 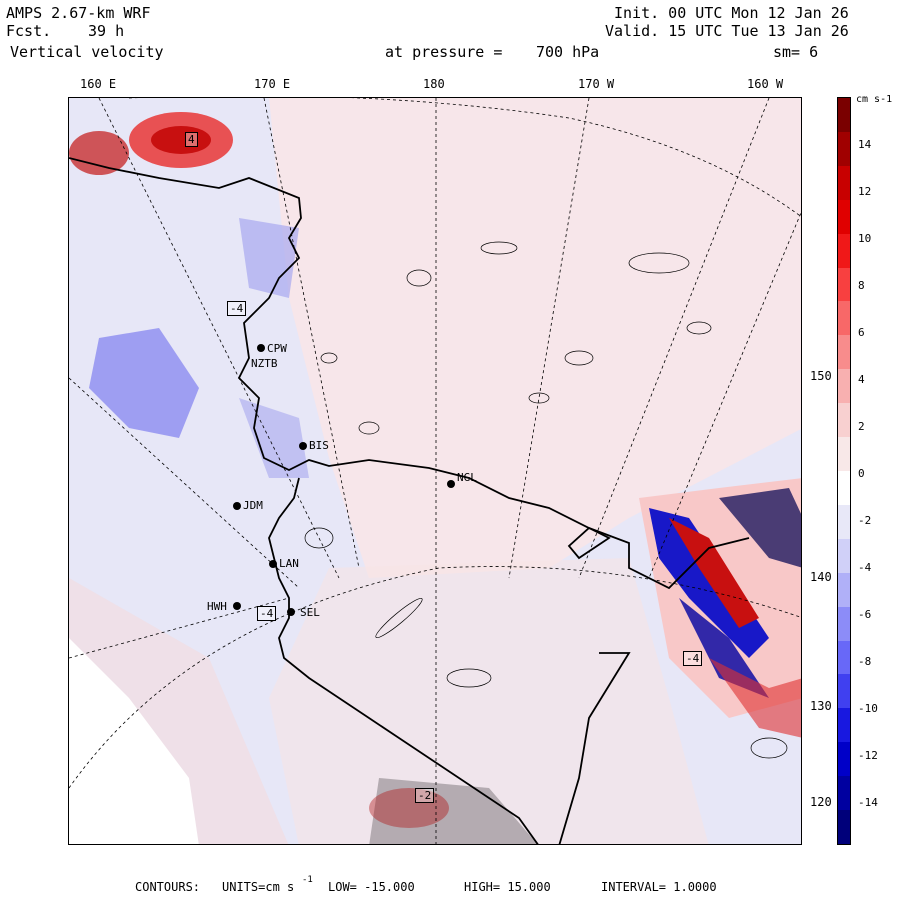 What do you see at coordinates (451, 484) in the screenshot?
I see `station-dot-ngl` at bounding box center [451, 484].